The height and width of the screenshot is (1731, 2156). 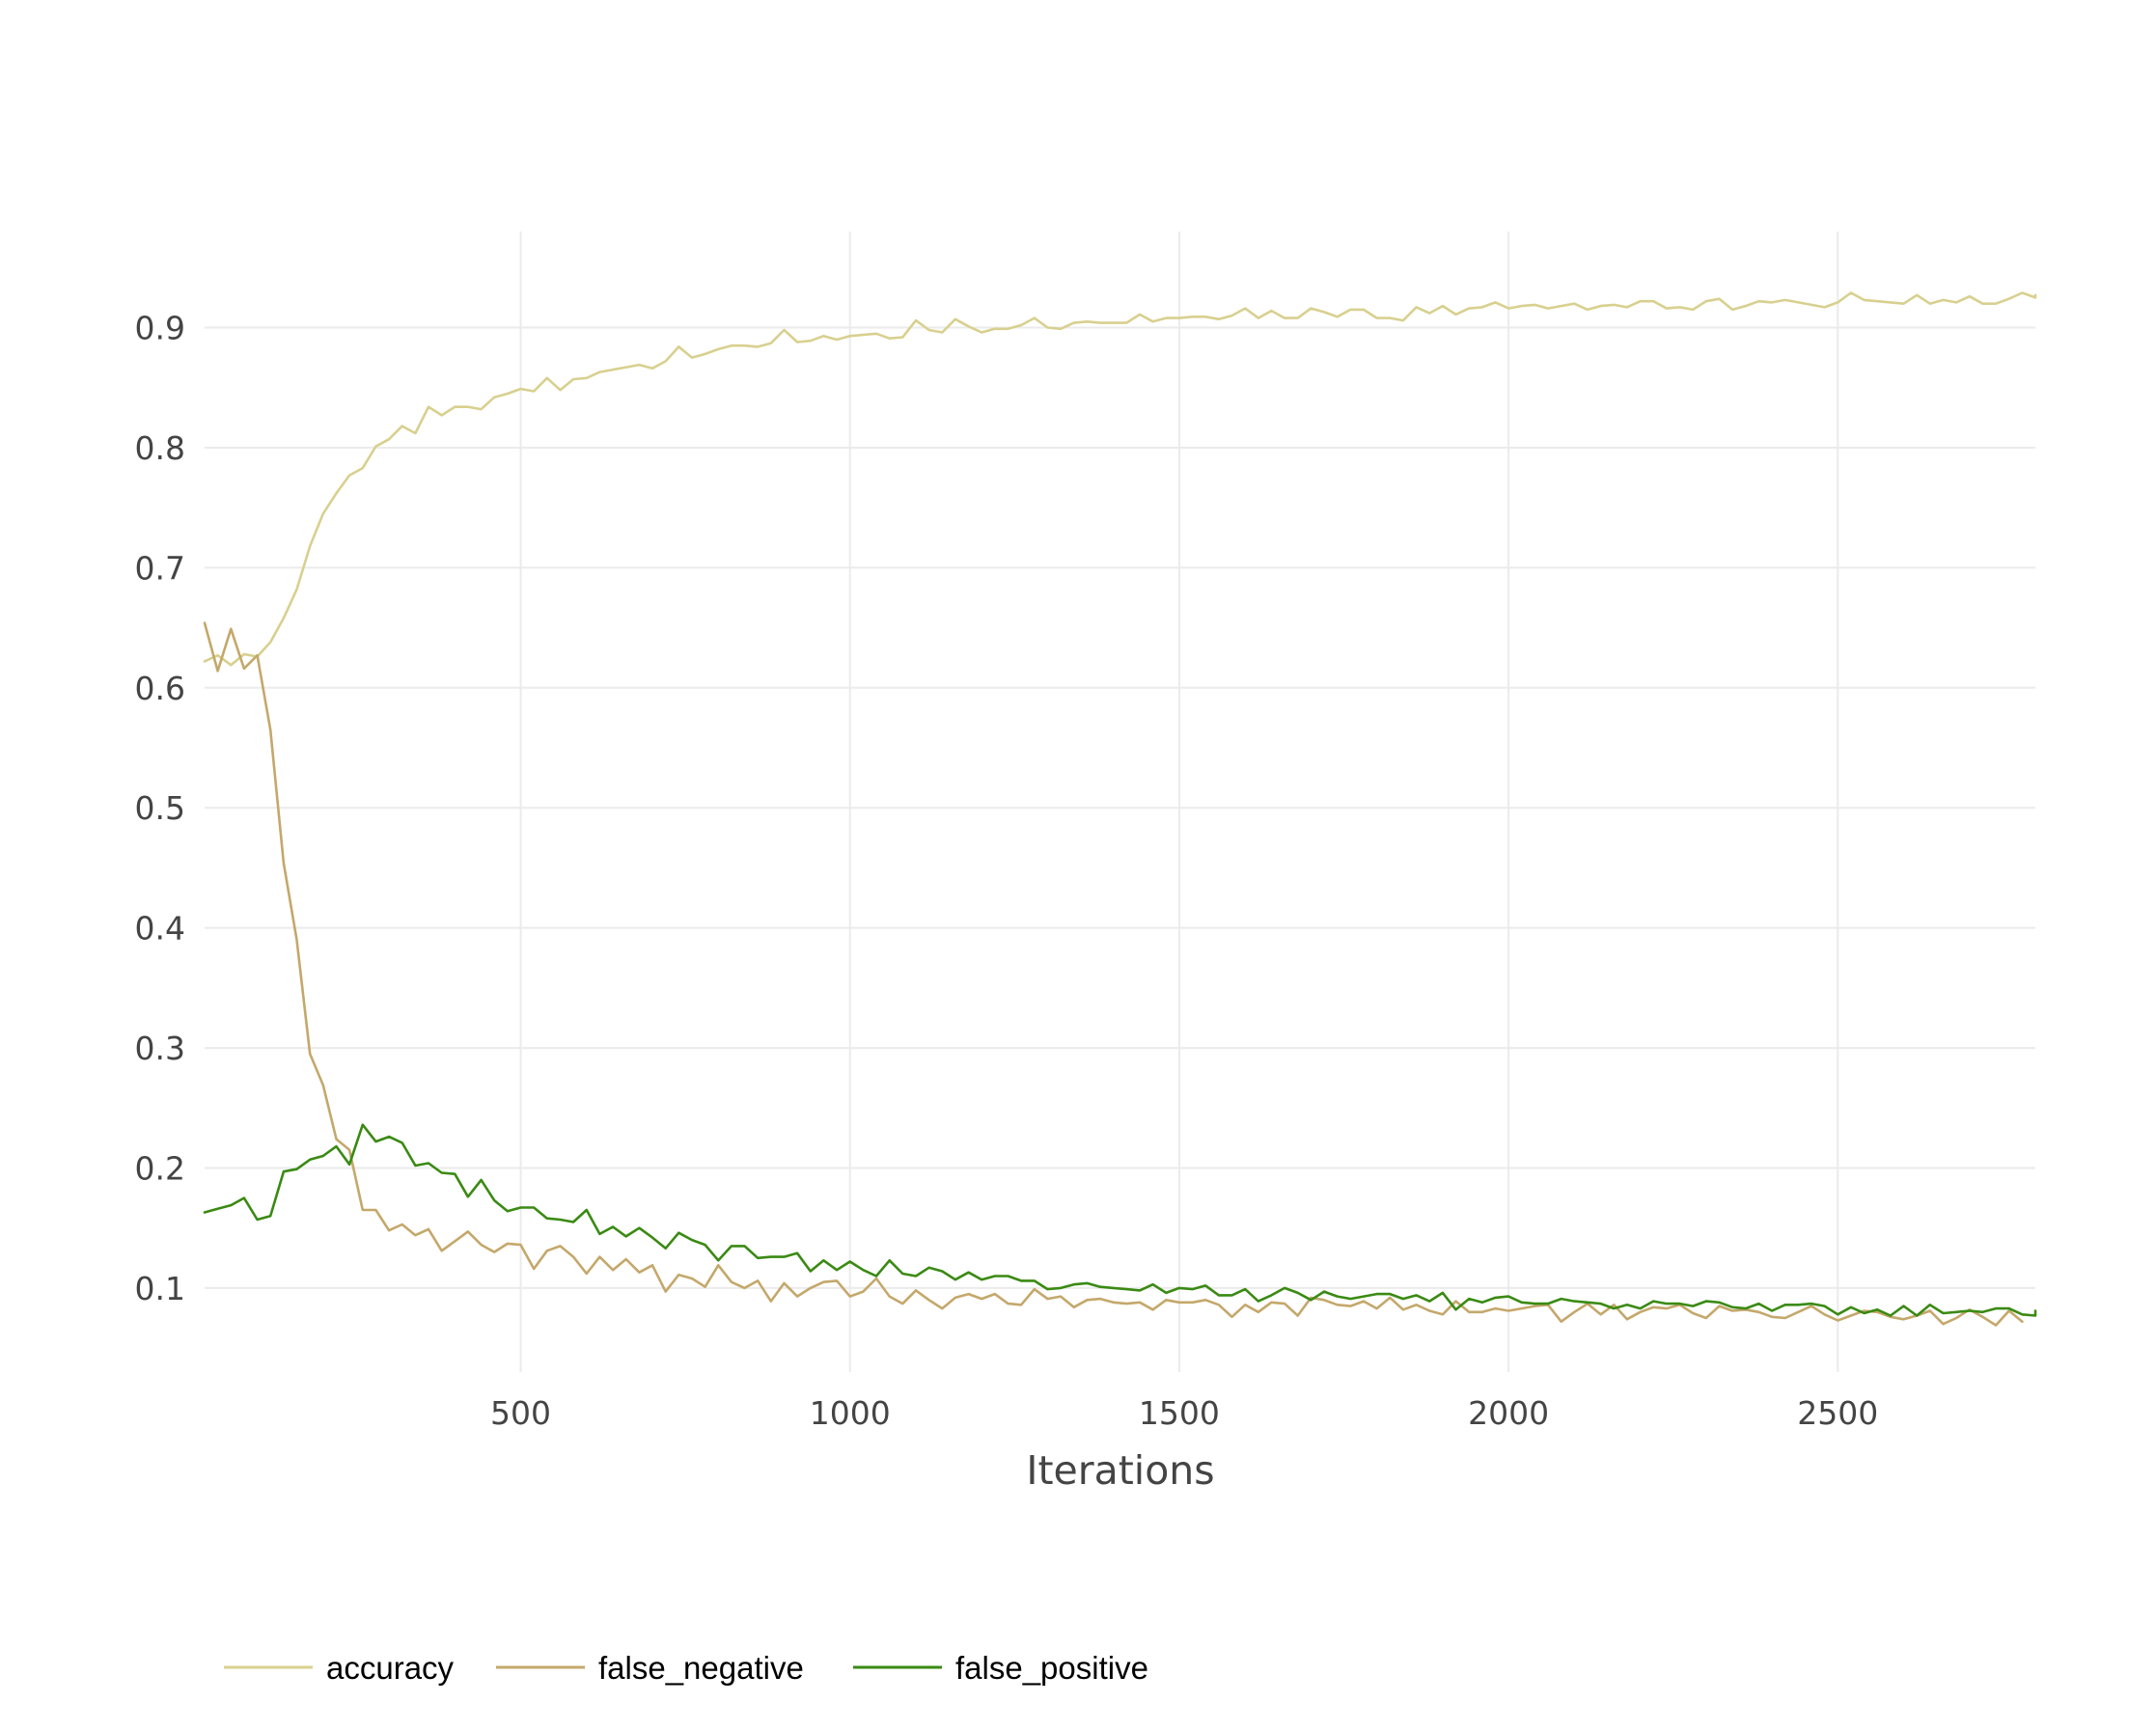 What do you see at coordinates (160, 448) in the screenshot?
I see `y-tick-label-7: 0.8` at bounding box center [160, 448].